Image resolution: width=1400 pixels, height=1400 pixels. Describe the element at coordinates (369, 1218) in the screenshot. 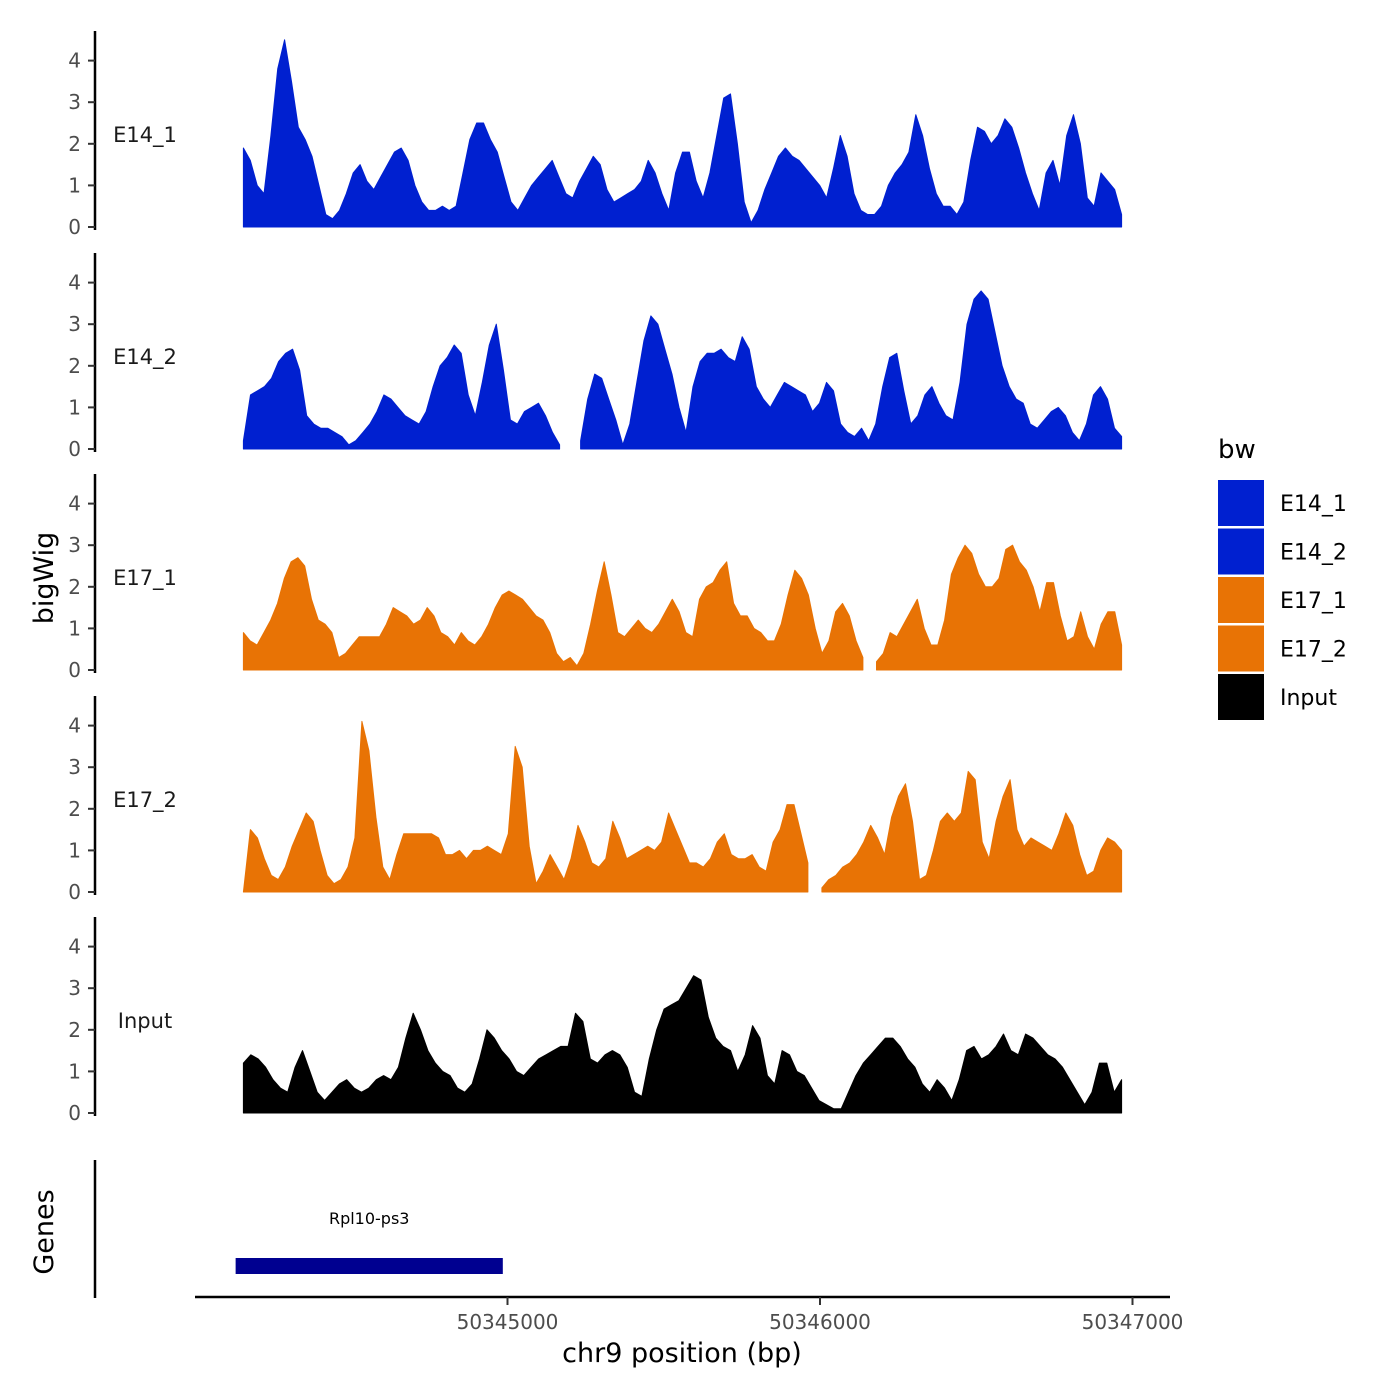

I see `gene-label: Rpl10-ps3` at that location.